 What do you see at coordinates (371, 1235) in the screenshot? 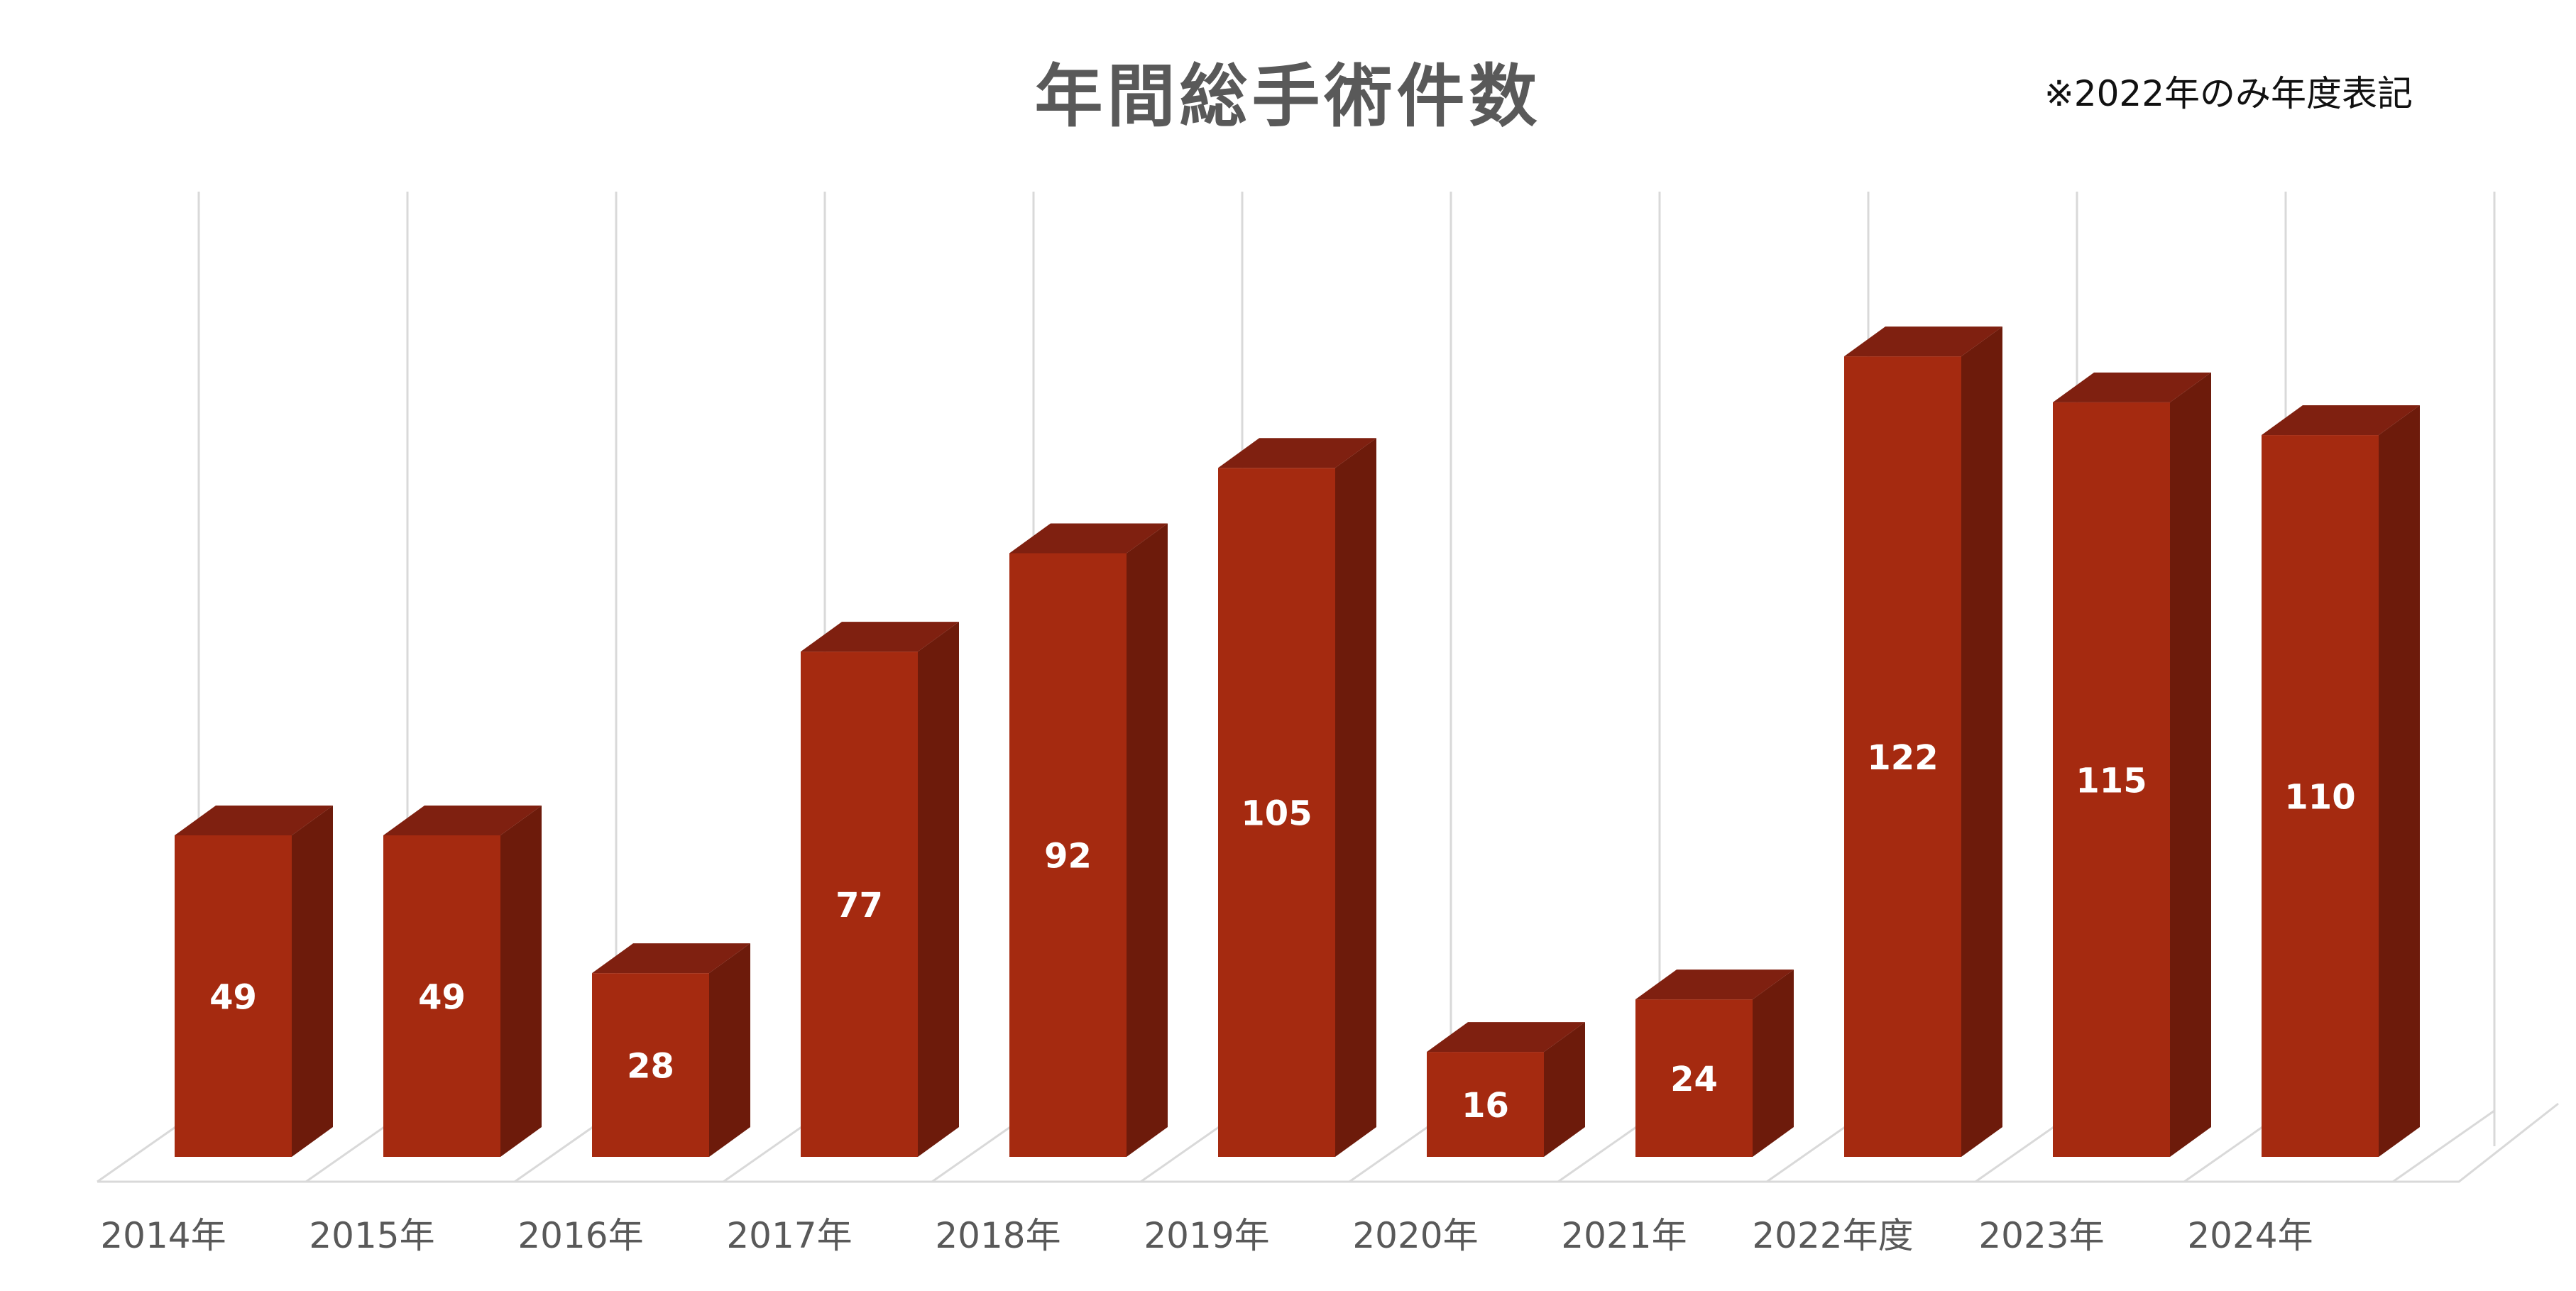
I see `x-tick-label: 2015年` at bounding box center [371, 1235].